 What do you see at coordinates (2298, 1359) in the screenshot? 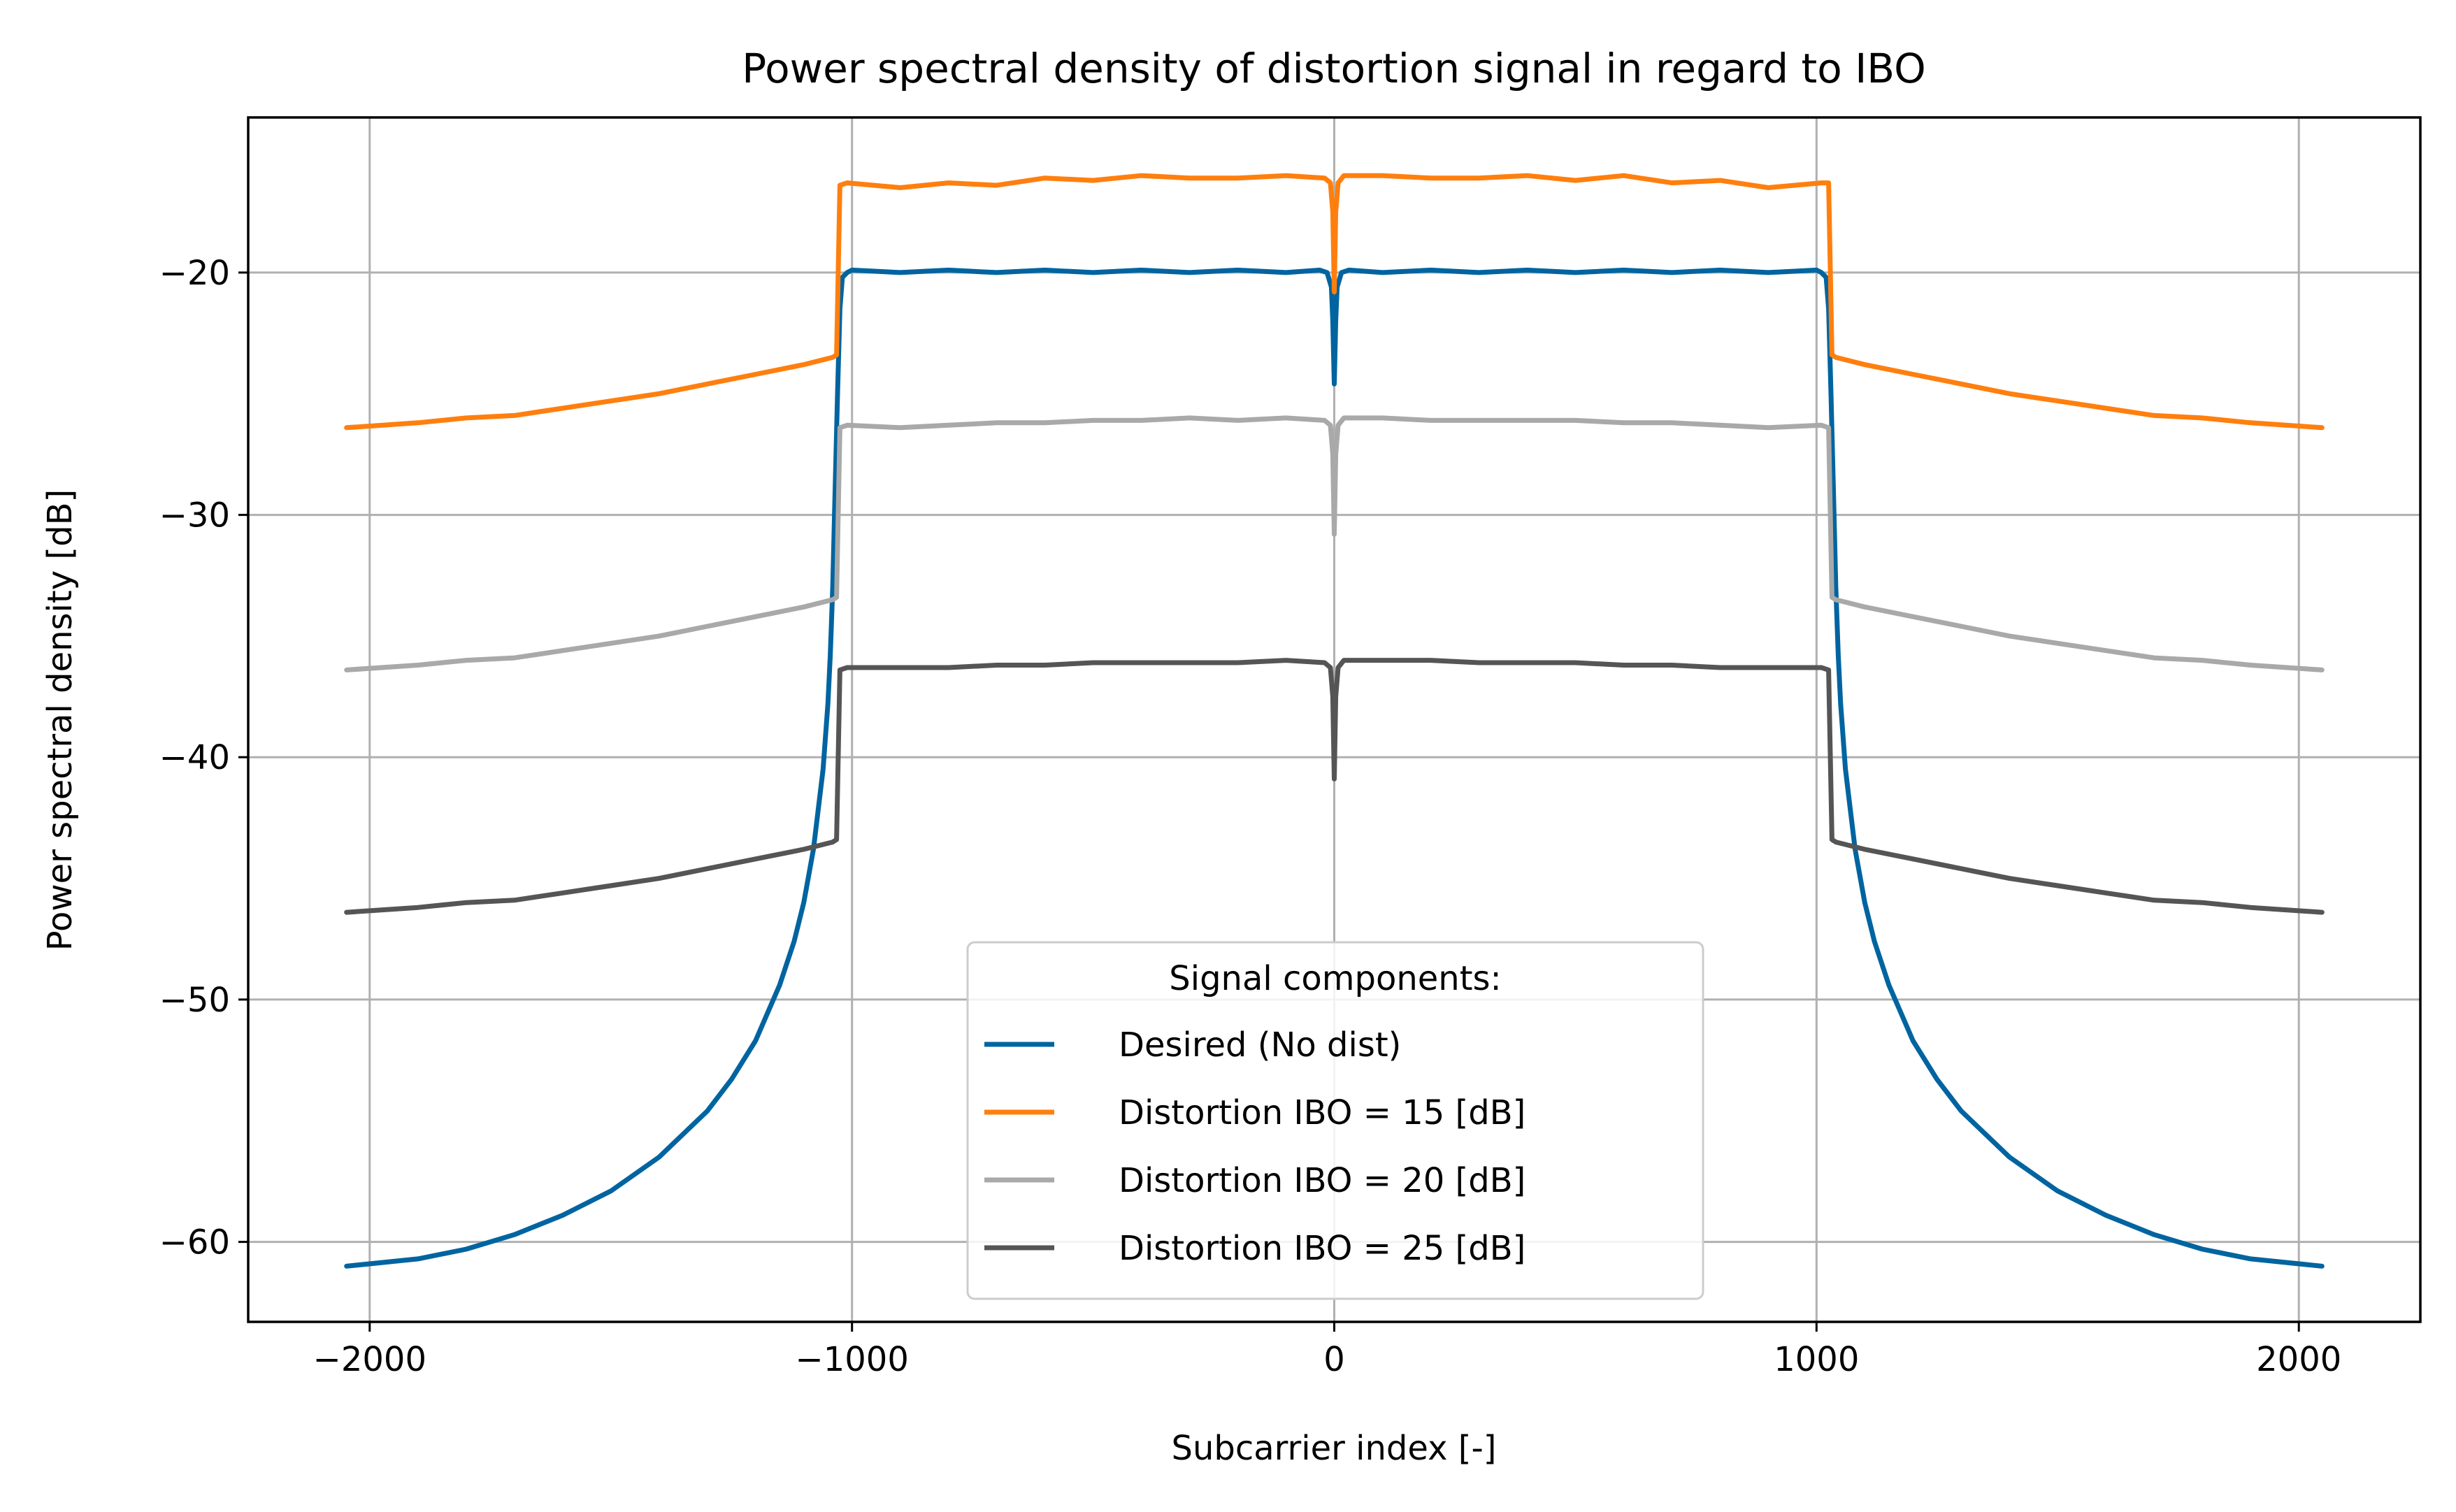
I see `x-tick-label: 2000` at bounding box center [2298, 1359].